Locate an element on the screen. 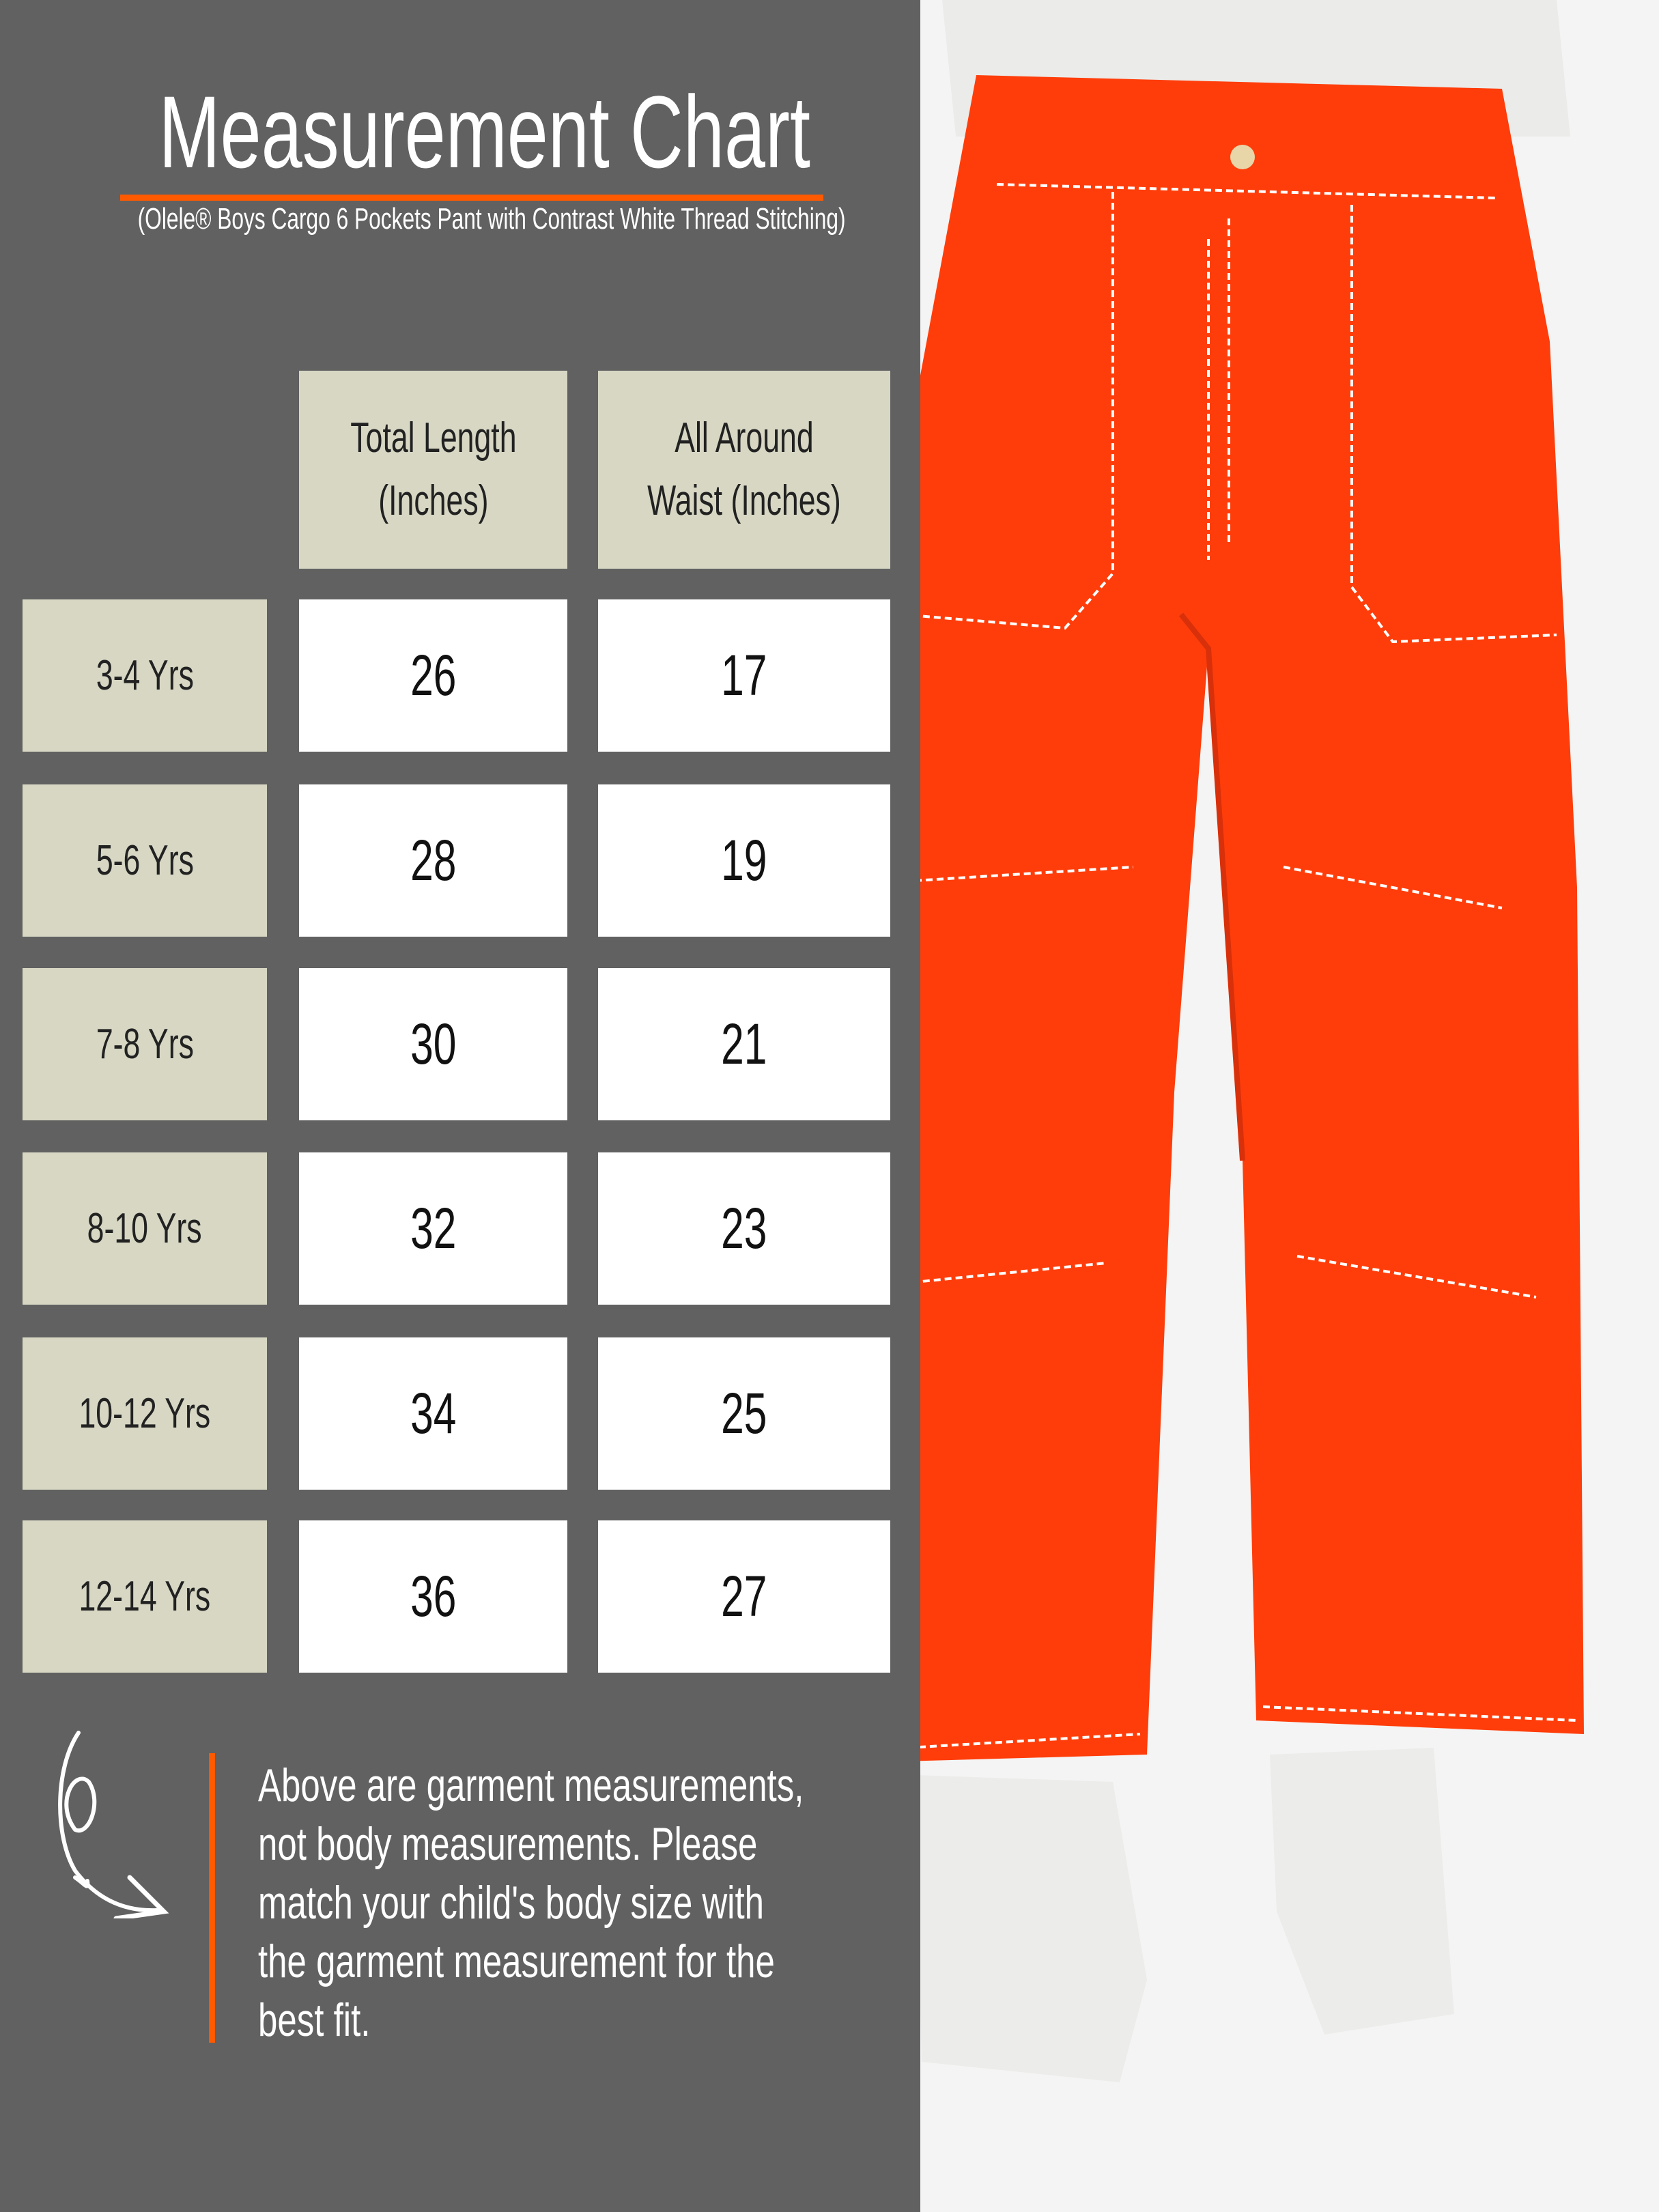 This screenshot has height=2212, width=1659. waist-value: 25 is located at coordinates (744, 1413).